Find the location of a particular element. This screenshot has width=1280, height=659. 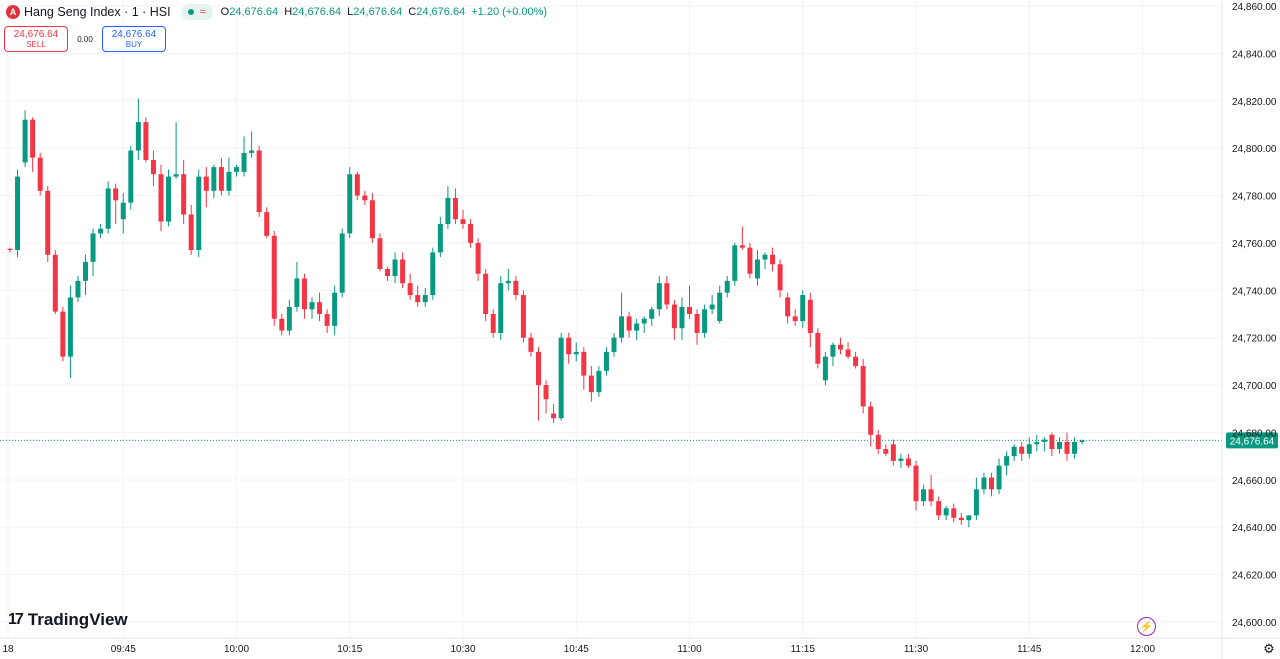

sell-button: 24,676.64 SELL is located at coordinates (36, 39).